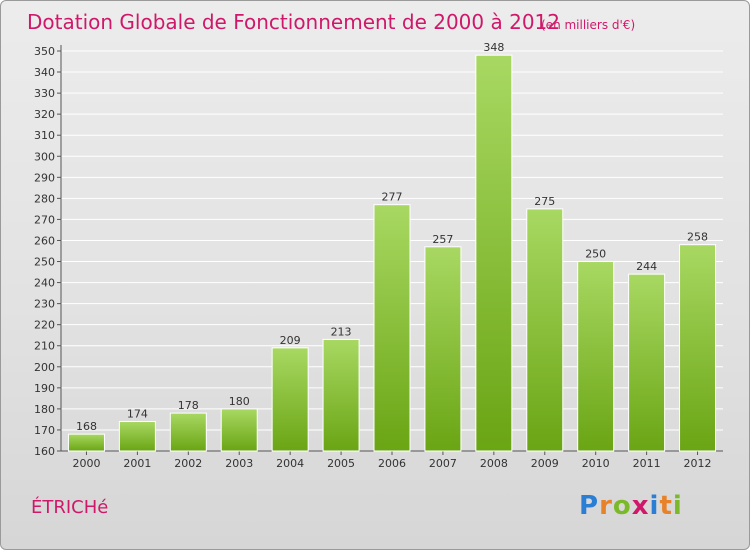  What do you see at coordinates (70, 507) in the screenshot?
I see `commune-name: ÉTRICHé` at bounding box center [70, 507].